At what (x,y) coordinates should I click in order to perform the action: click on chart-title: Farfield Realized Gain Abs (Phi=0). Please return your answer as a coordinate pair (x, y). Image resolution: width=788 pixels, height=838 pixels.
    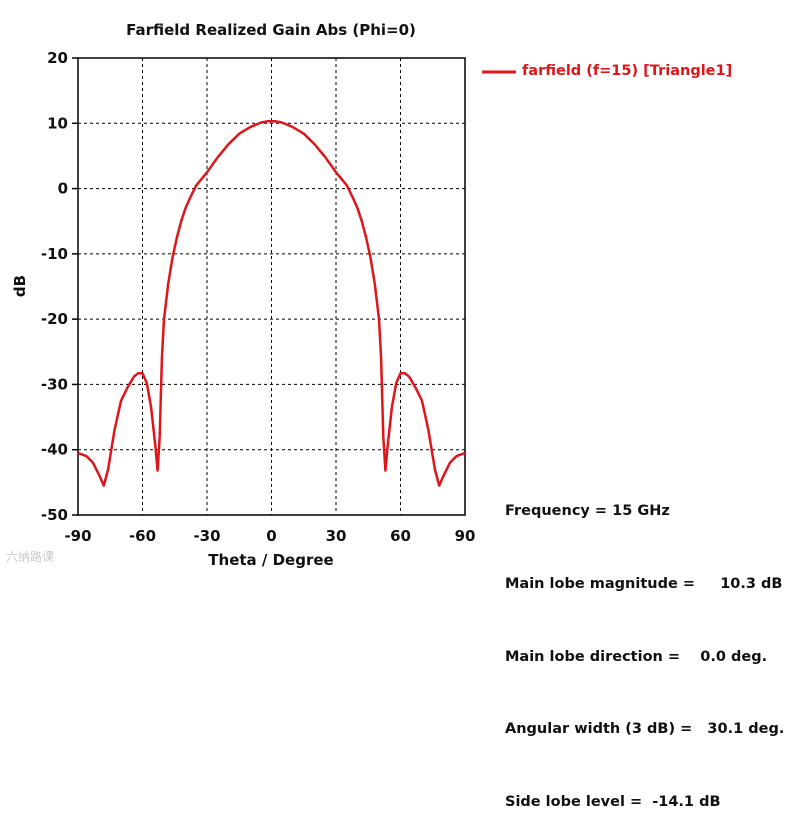
    Looking at the image, I should click on (271, 30).